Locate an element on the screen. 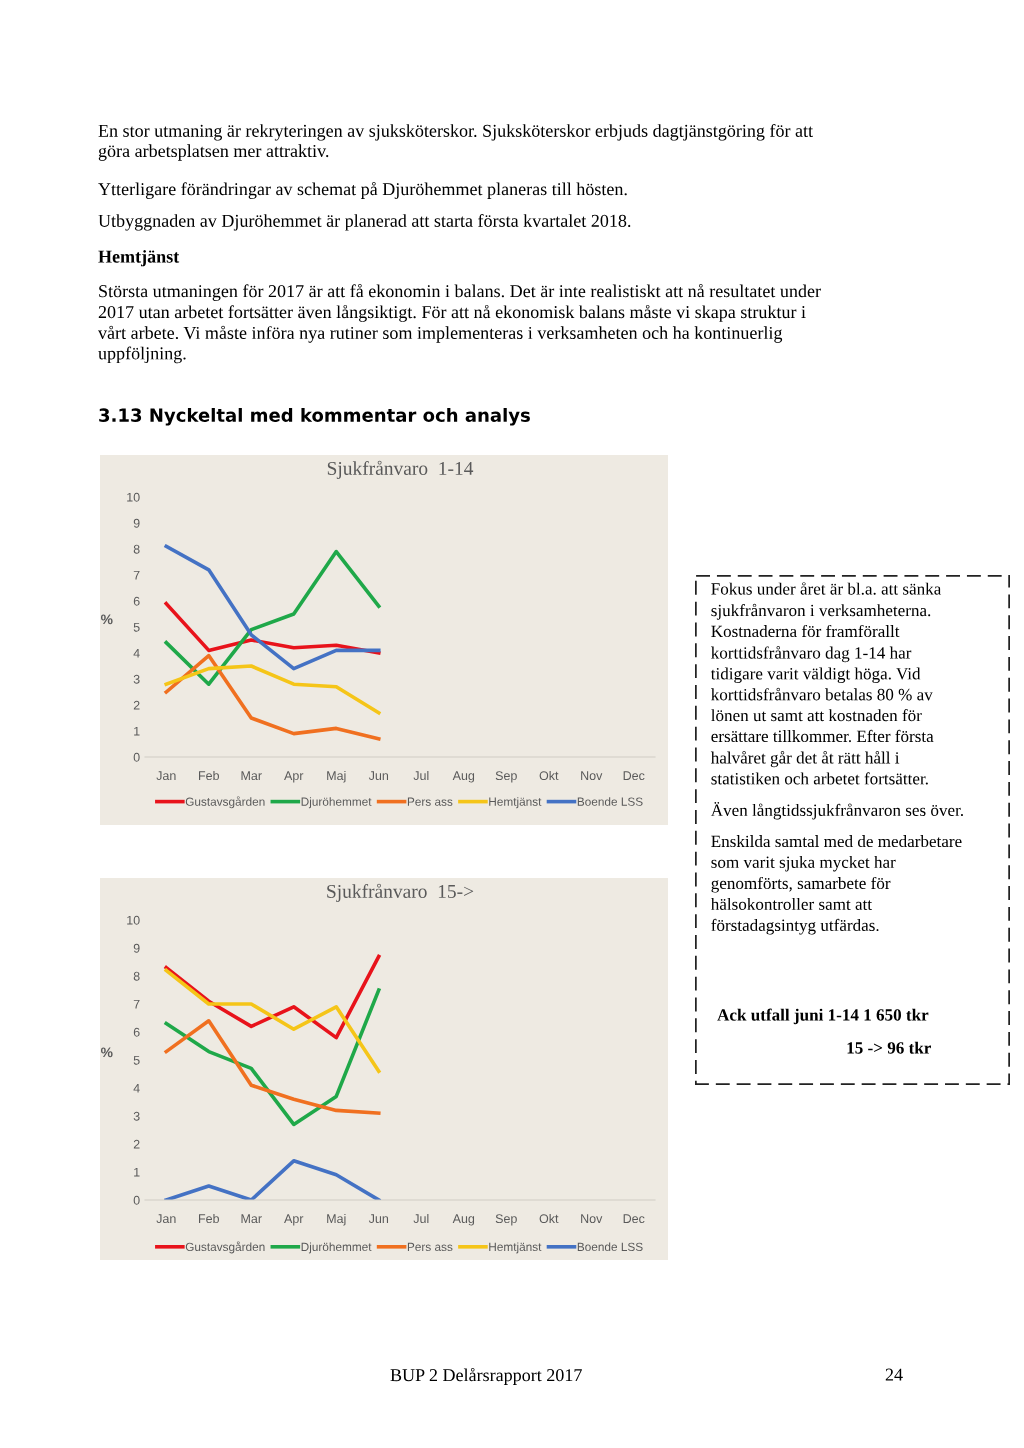  text: En stor utmaning är rekryteringen av sjuksköterskor. Sjuksköterskor erbjuds dagtjänstgöring för att göra arbetsplatsen mer attraktiv. is located at coordinates (455, 142).